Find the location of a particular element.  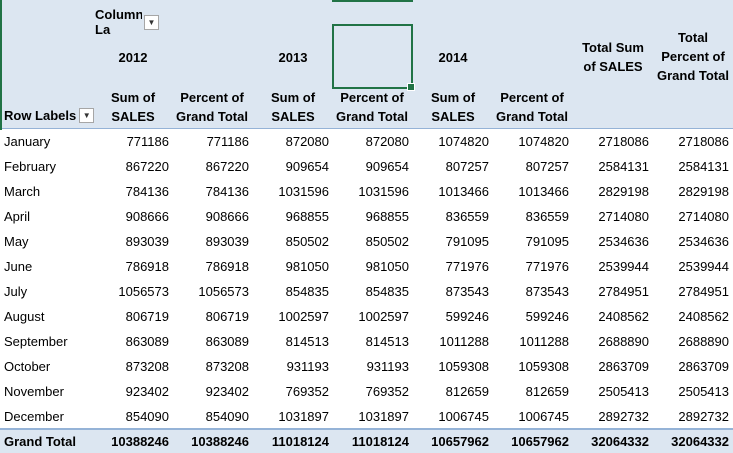

value-cell: 2505413 is located at coordinates (703, 391).